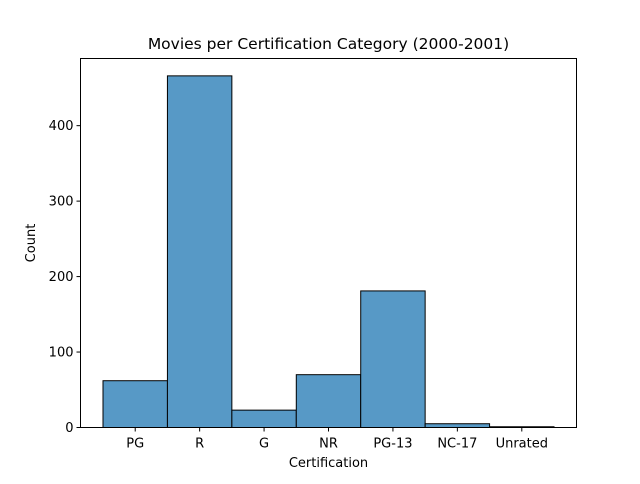 The height and width of the screenshot is (484, 640). What do you see at coordinates (328, 401) in the screenshot?
I see `bar-nr` at bounding box center [328, 401].